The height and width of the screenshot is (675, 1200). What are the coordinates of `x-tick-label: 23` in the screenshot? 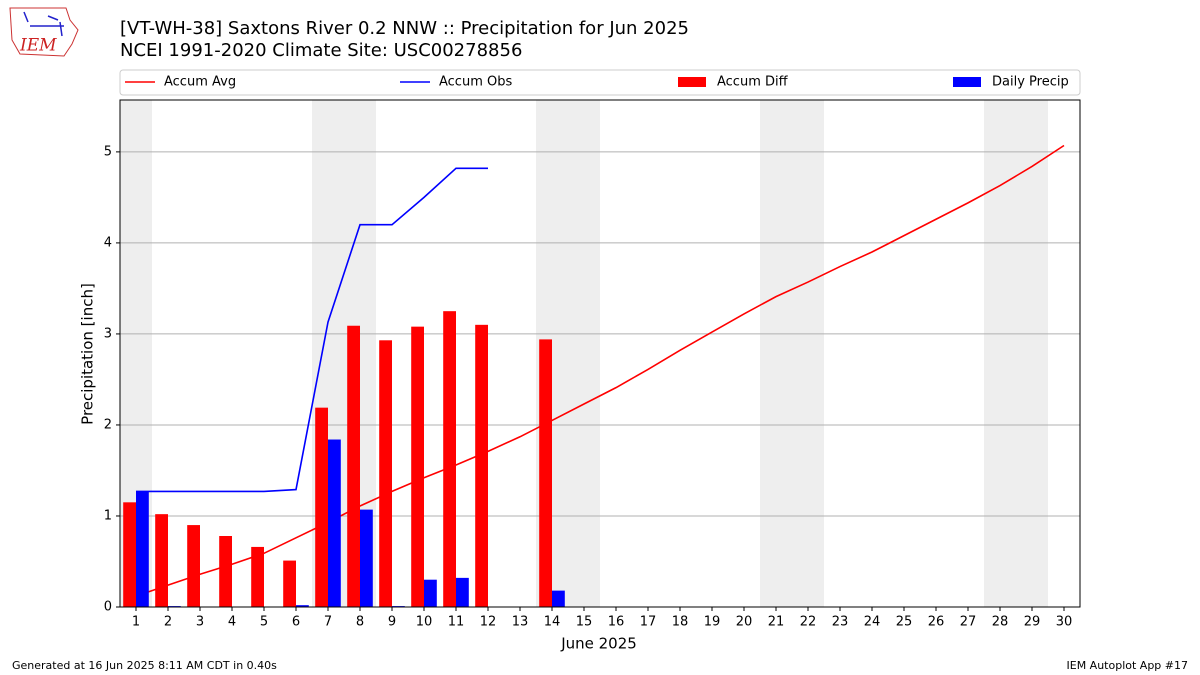 It's located at (840, 622).